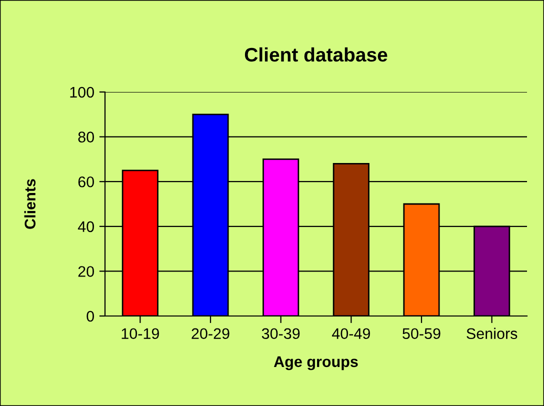 The height and width of the screenshot is (406, 544). What do you see at coordinates (140, 334) in the screenshot?
I see `x-tick-label: 10-19` at bounding box center [140, 334].